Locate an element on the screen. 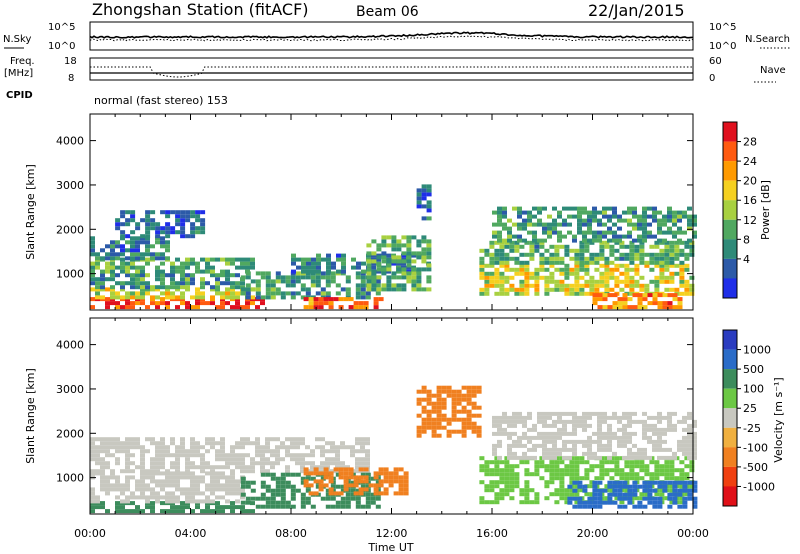 This screenshot has width=800, height=554. colorbar-tick-label: 1000 is located at coordinates (757, 350).